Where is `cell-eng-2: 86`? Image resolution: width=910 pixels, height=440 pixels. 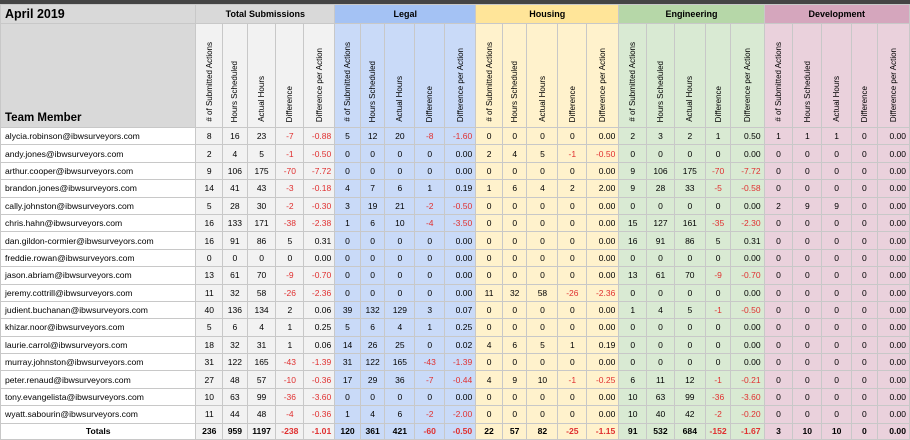 cell-eng-2: 86 is located at coordinates (689, 240).